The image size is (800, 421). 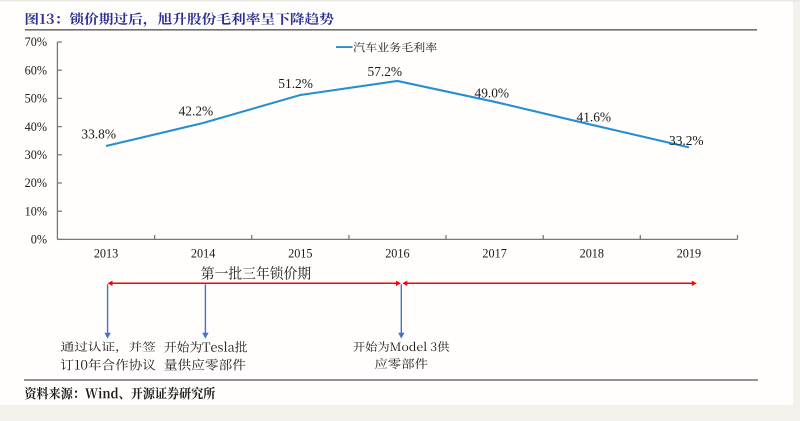 I want to click on svg-text: 2019, so click(x=689, y=254).